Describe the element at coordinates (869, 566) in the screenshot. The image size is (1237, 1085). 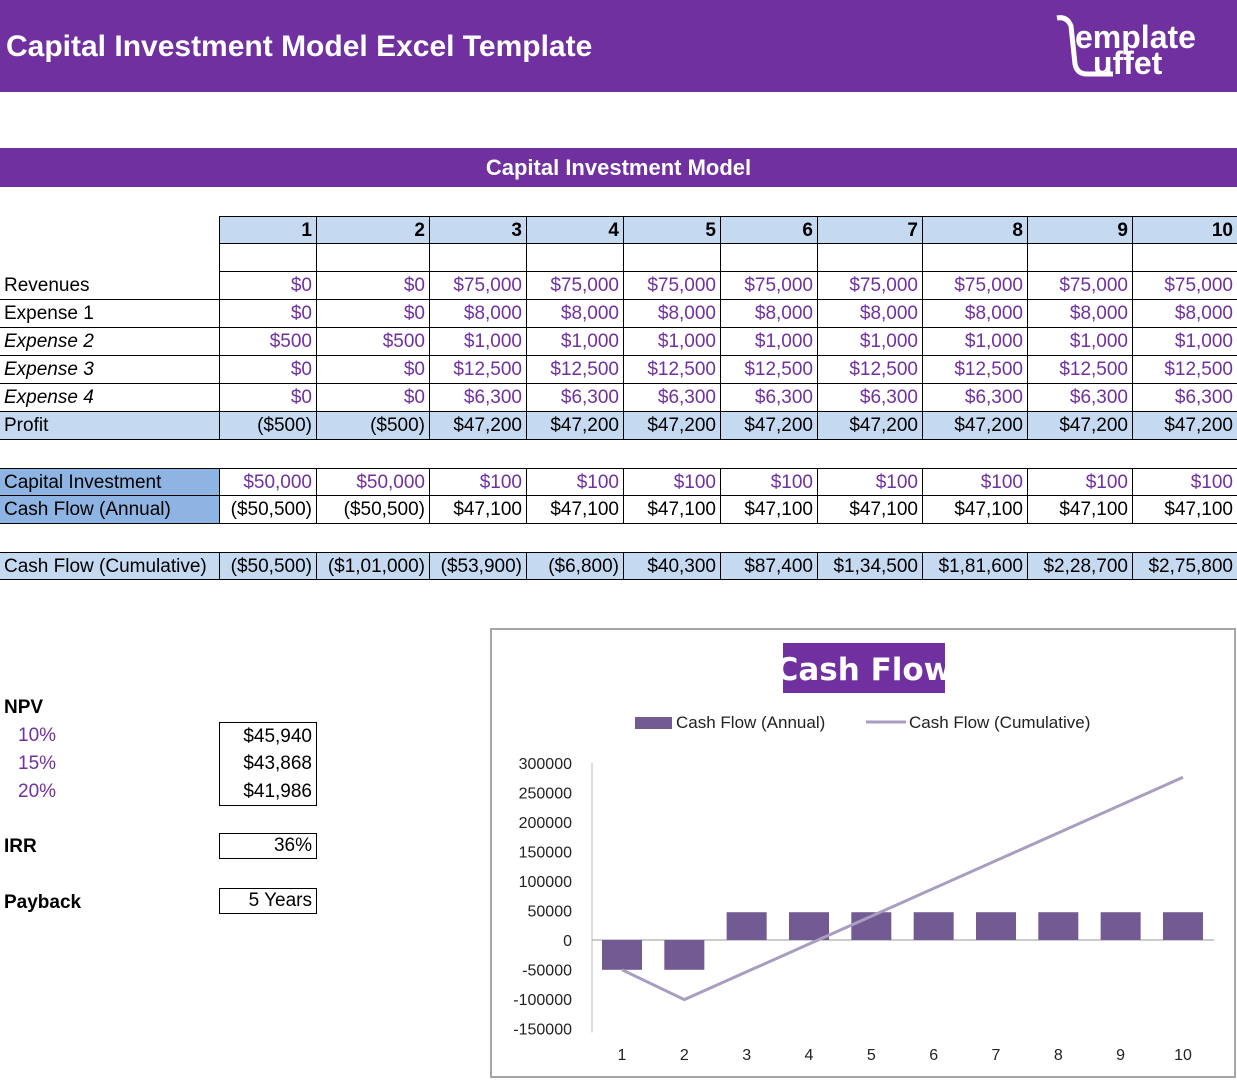
I see `table-cell: $1,34,500` at that location.